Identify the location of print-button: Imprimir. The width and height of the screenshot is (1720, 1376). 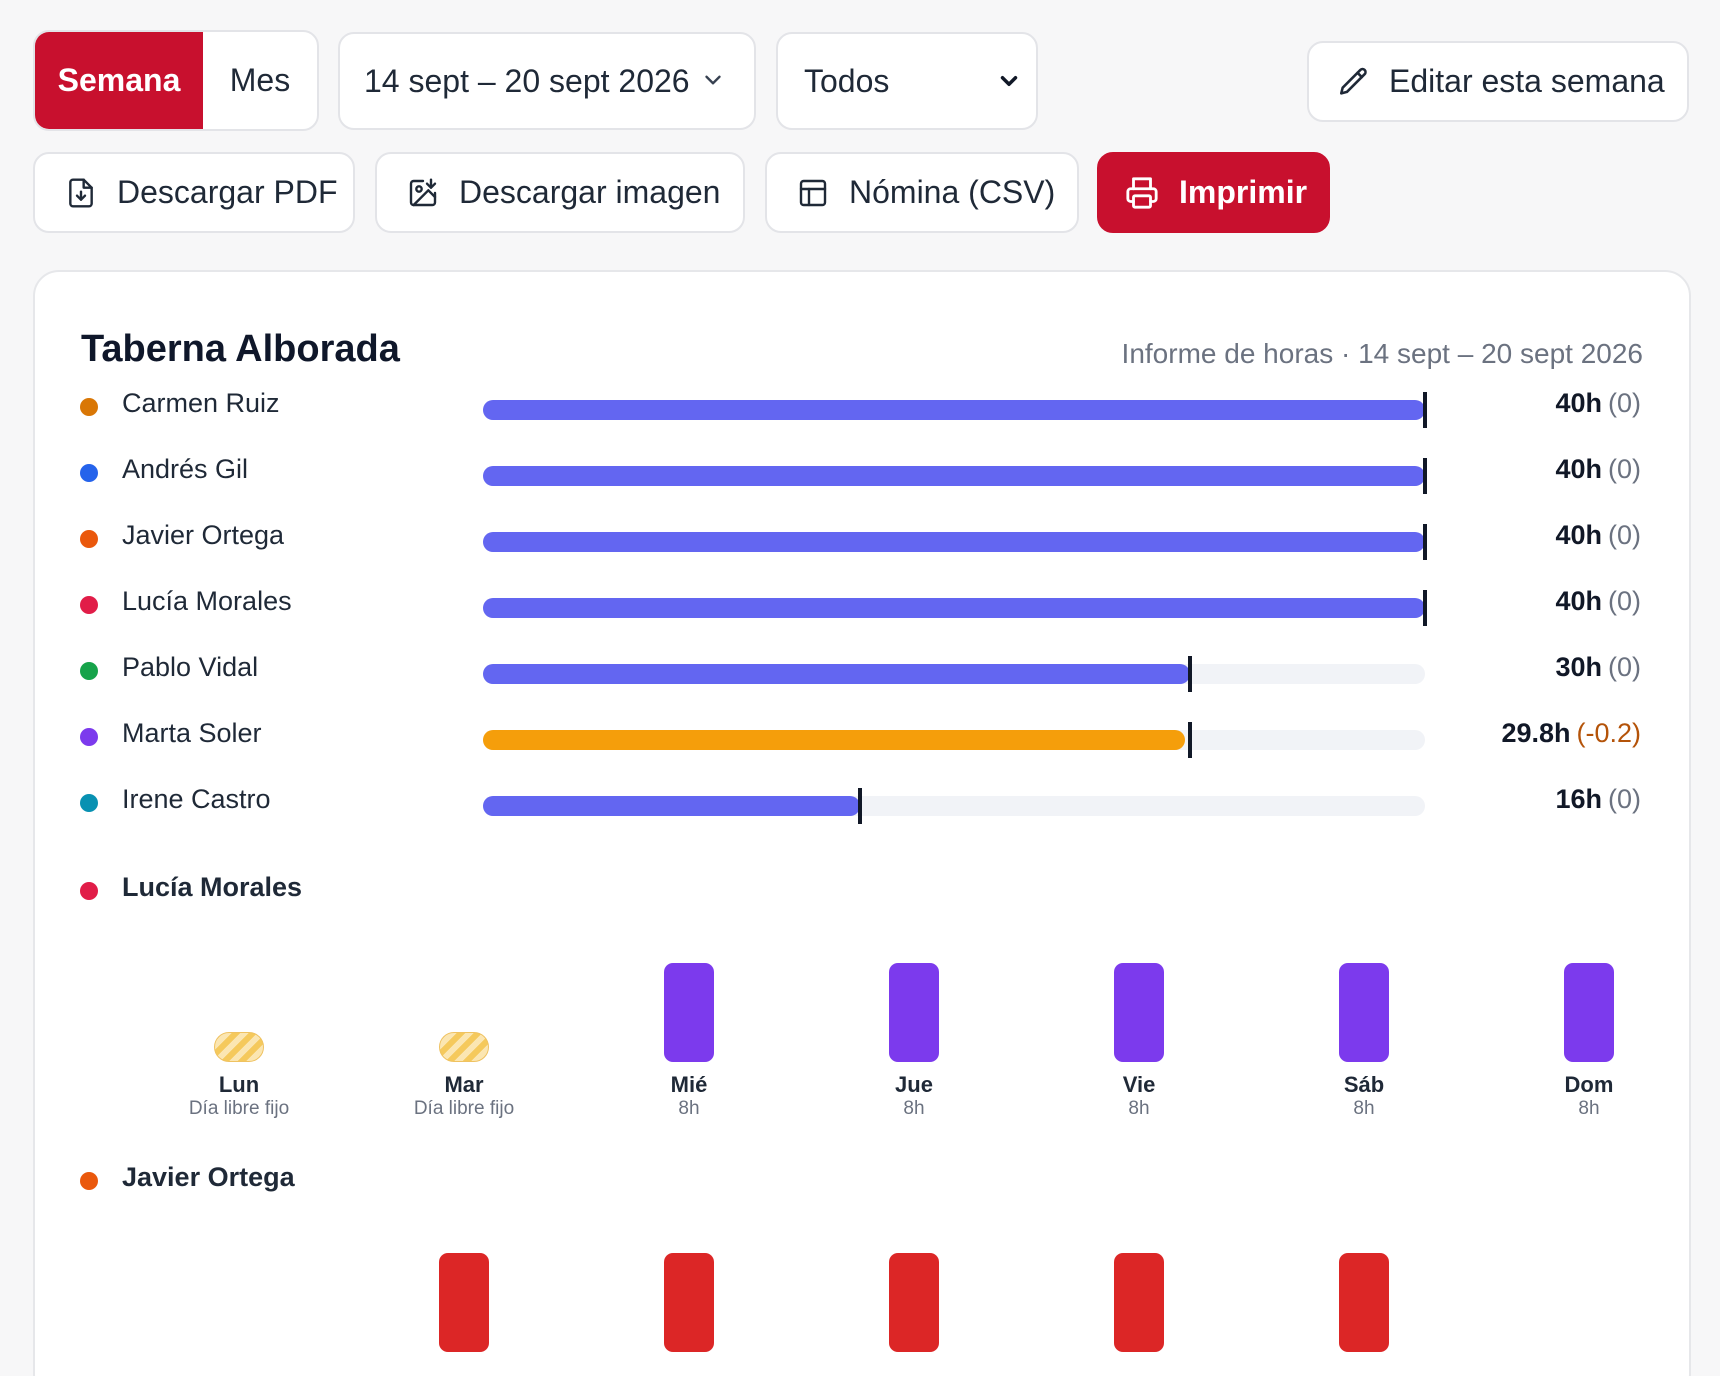
(1213, 192).